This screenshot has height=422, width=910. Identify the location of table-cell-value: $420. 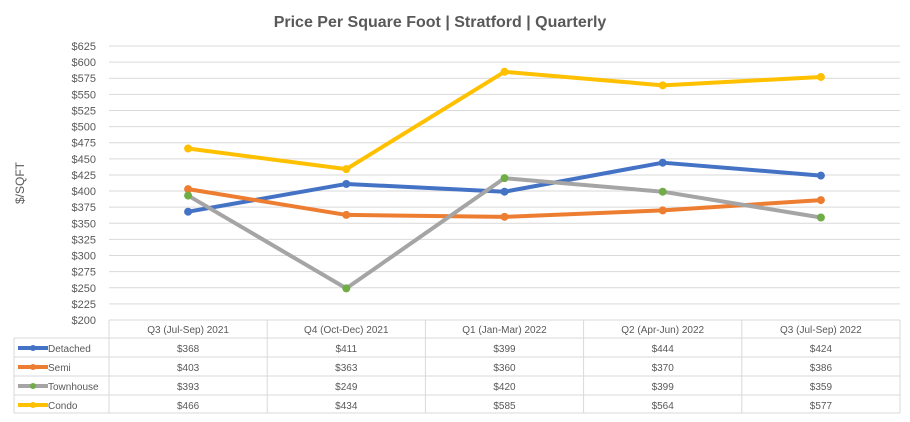
(504, 387).